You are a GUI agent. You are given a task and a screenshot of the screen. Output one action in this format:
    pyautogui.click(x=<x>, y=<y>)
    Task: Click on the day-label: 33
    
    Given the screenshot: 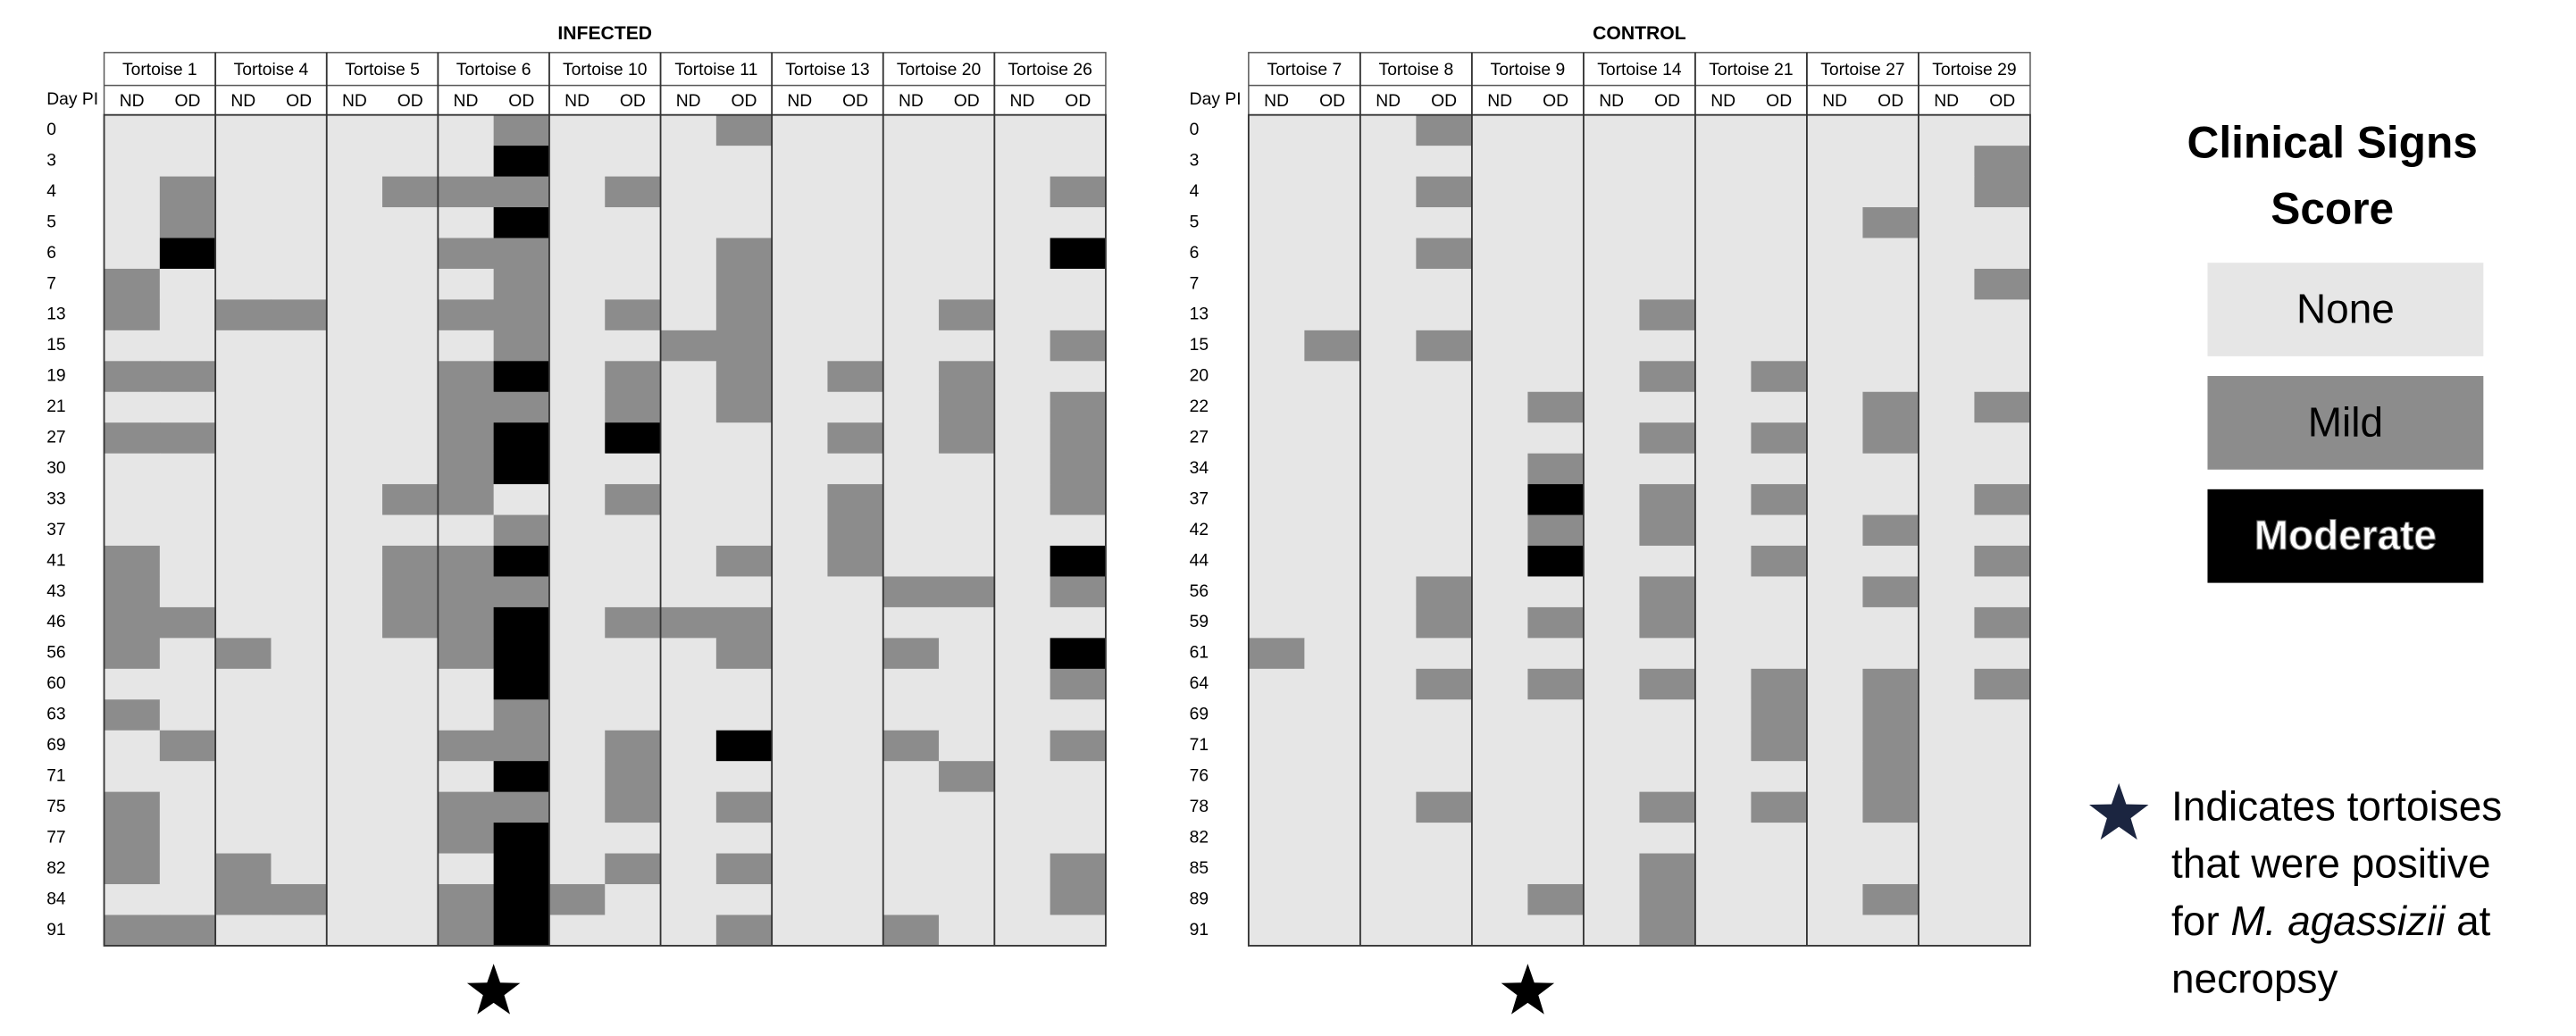 What is the action you would take?
    pyautogui.click(x=56, y=498)
    